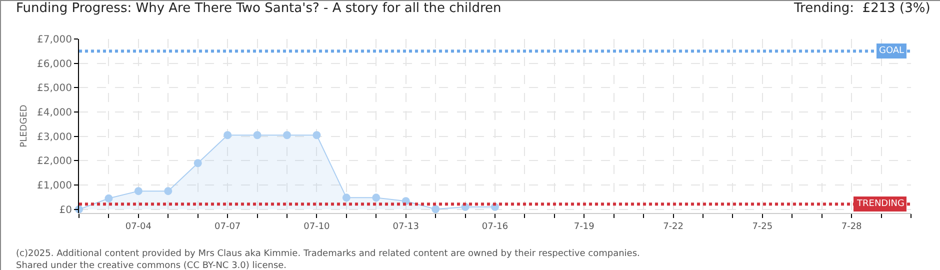  Describe the element at coordinates (259, 8) in the screenshot. I see `chart-title: Funding Progress: Why Are There Two Santa's? - A story for all the children` at that location.